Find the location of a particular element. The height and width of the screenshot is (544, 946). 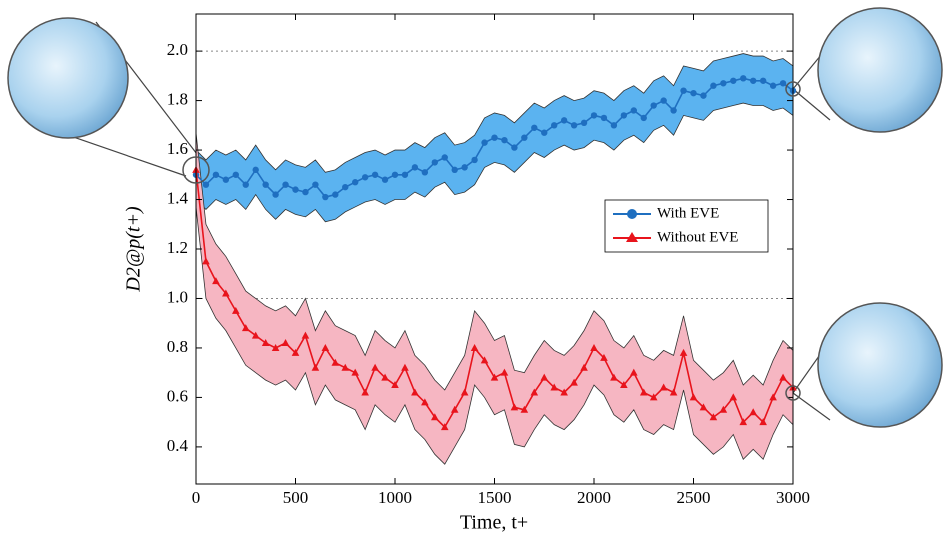

x-tick-label: 3000 is located at coordinates (793, 497).